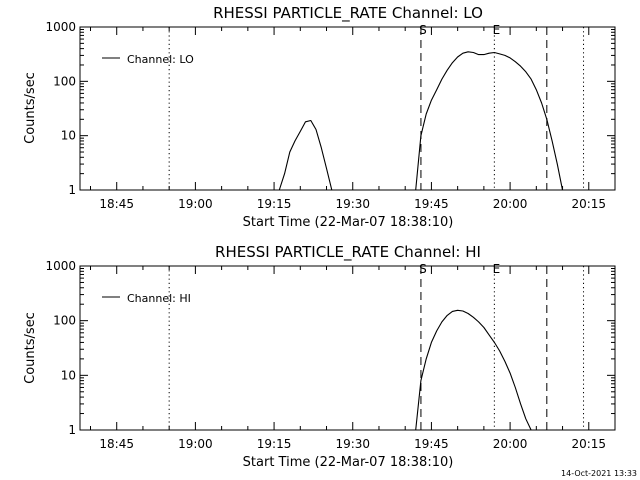  Describe the element at coordinates (348, 252) in the screenshot. I see `chart-title: RHESSI PARTICLE_RATE Channel: HI` at that location.